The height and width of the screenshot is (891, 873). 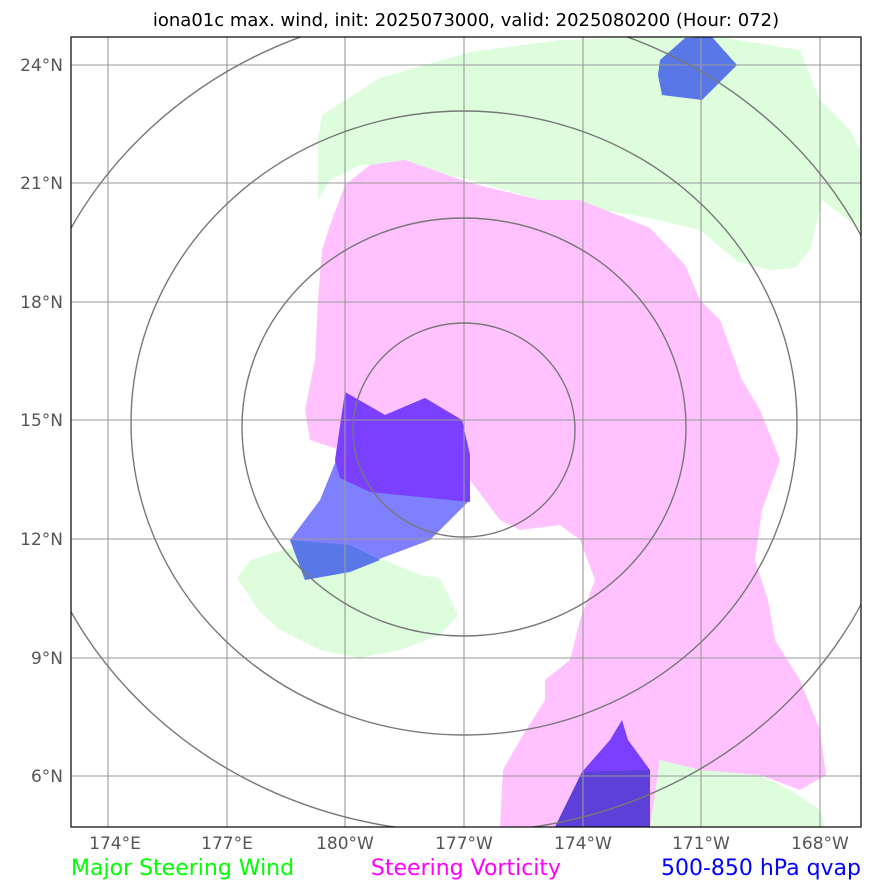 What do you see at coordinates (737, 793) in the screenshot?
I see `wind-region-southeast` at bounding box center [737, 793].